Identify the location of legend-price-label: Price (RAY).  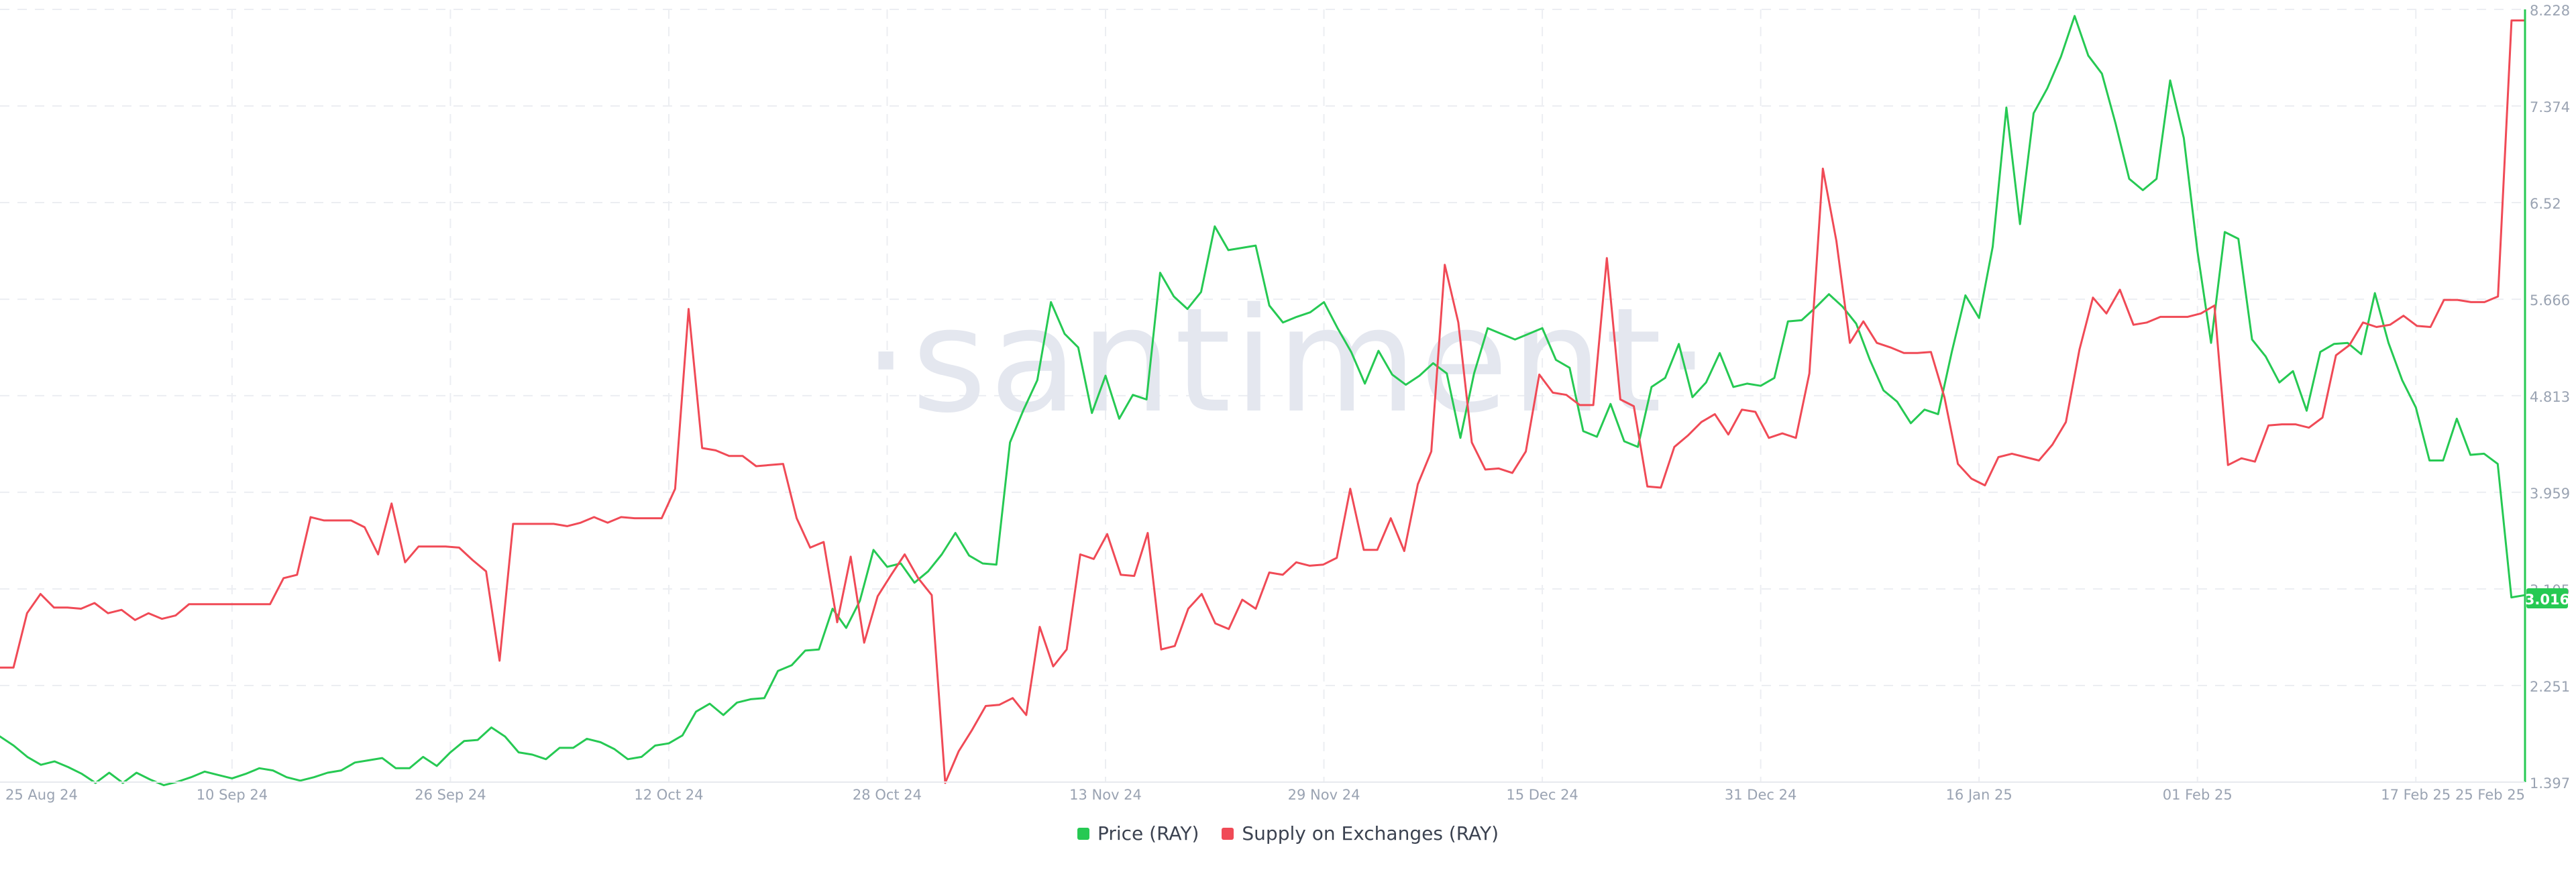
(1148, 833).